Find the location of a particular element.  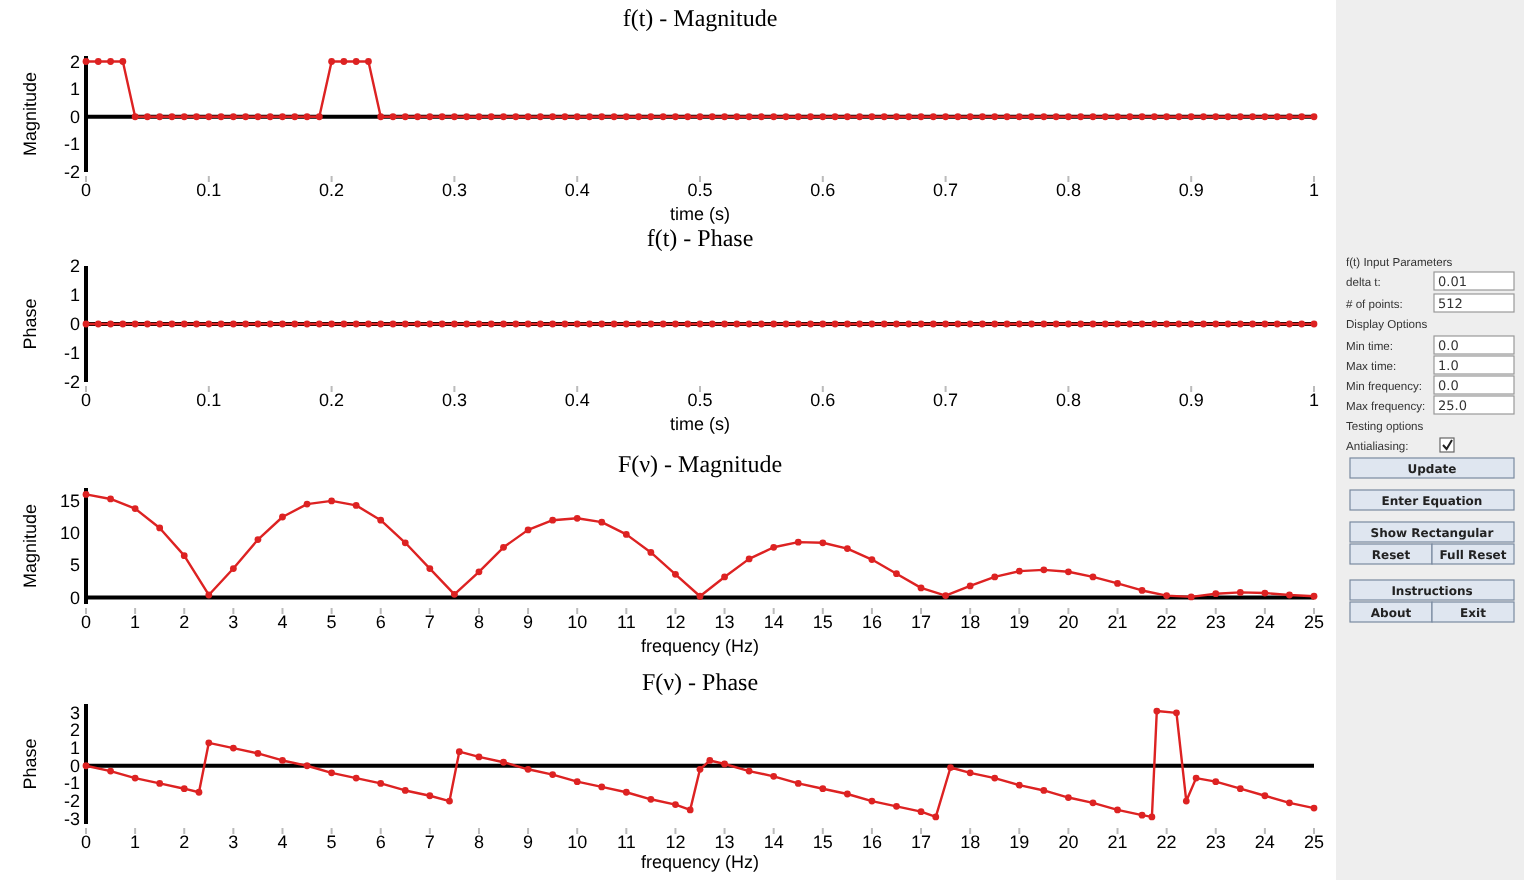

y-tick-label: -1 is located at coordinates (71, 783).